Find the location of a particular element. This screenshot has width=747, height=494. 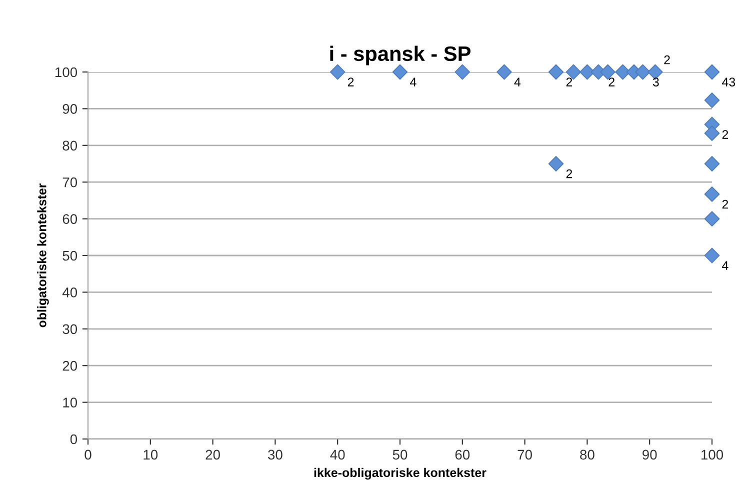

x-tick-label: 60 is located at coordinates (462, 455).